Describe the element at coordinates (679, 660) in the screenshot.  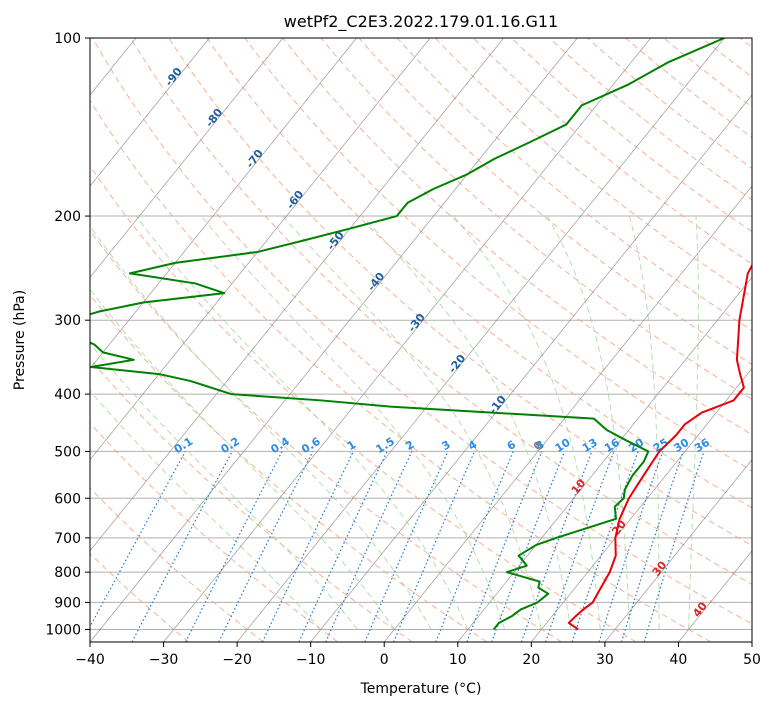
I see `x-tick-label: 40` at that location.